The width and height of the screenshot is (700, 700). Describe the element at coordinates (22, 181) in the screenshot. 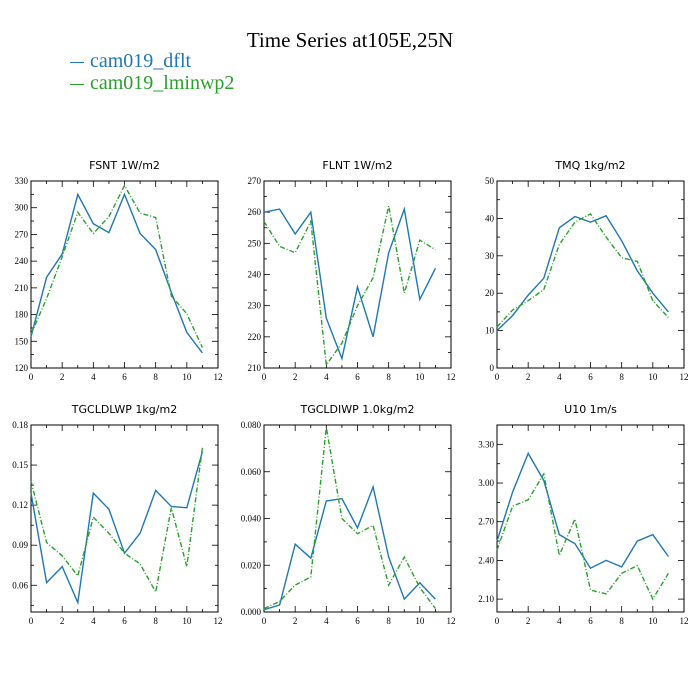

I see `y-tick-label: 330` at that location.